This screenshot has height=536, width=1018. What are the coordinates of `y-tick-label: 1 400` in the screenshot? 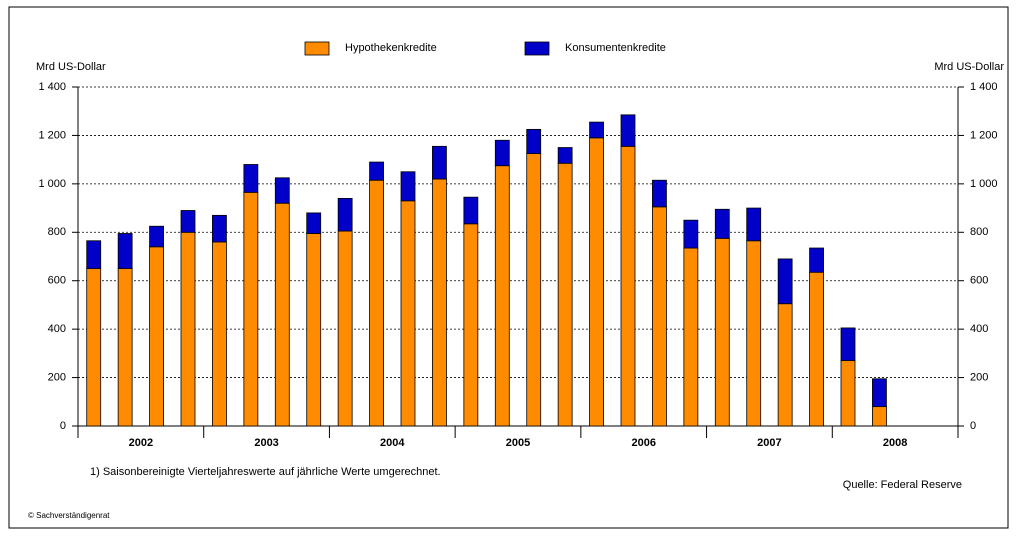 It's located at (52, 87).